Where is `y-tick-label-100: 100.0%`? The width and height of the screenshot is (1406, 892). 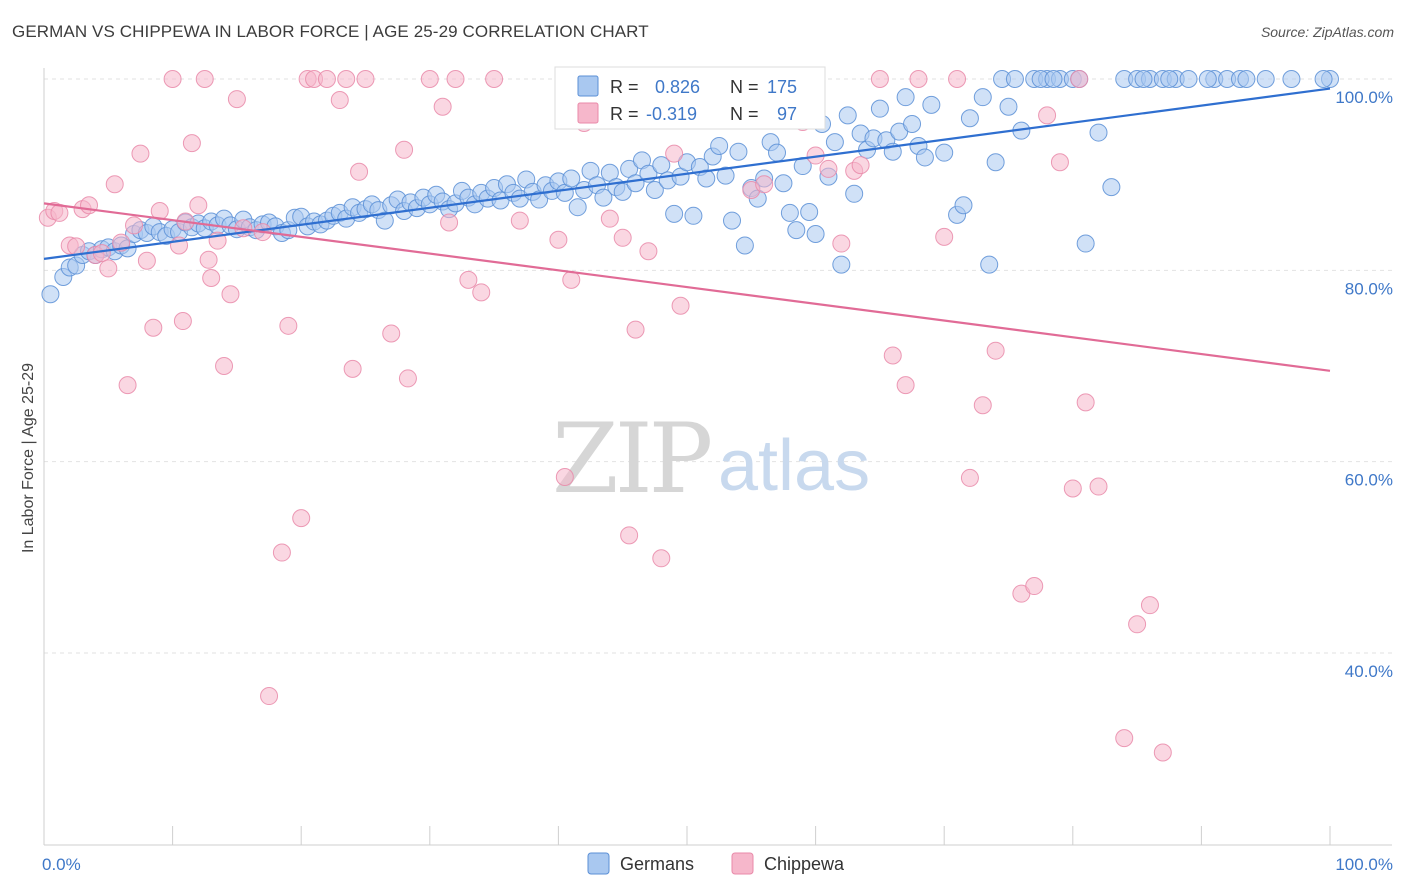
y-tick-label-100: 100.0% is located at coordinates (1364, 97).